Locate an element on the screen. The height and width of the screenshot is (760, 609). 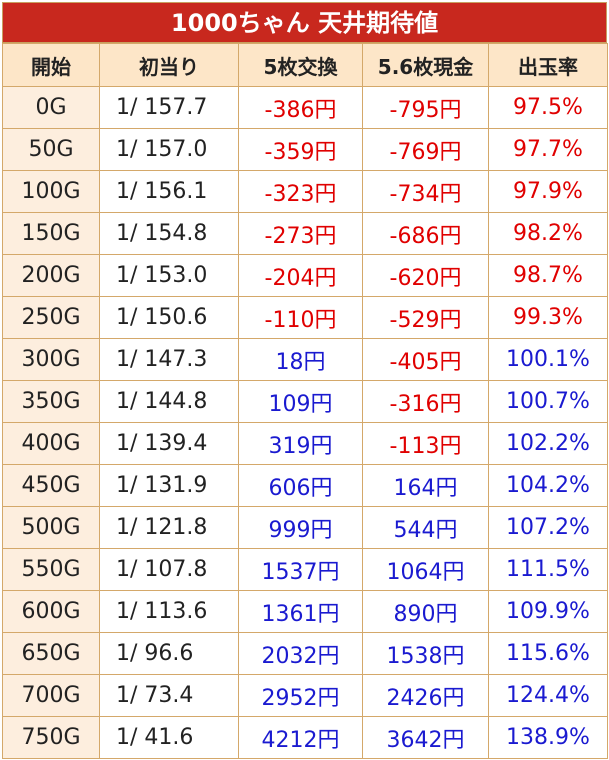
cash-5-6-cell: 164円 is located at coordinates (425, 485).